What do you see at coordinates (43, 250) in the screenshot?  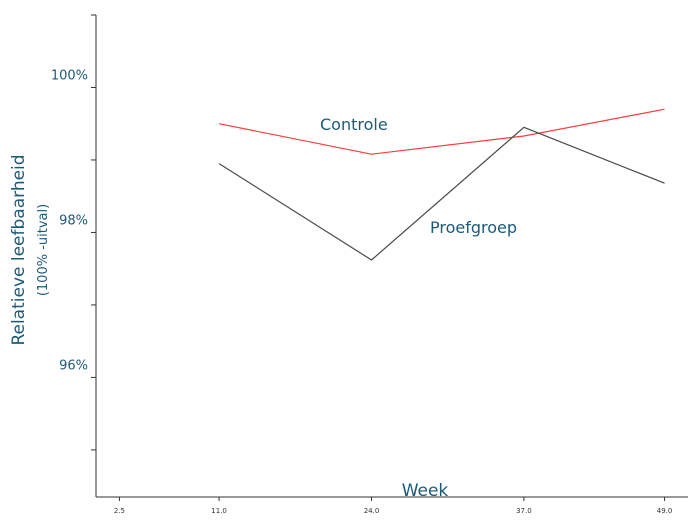 I see `y-axis-sublabel: (100% -uitval)` at bounding box center [43, 250].